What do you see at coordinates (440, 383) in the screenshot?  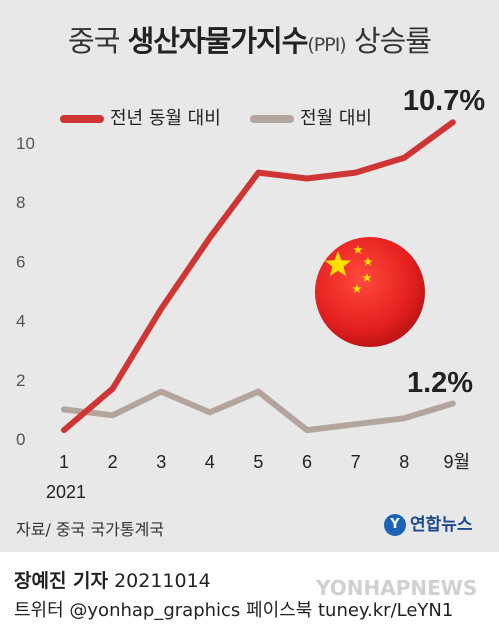 I see `label-last-mom: 1.2%` at bounding box center [440, 383].